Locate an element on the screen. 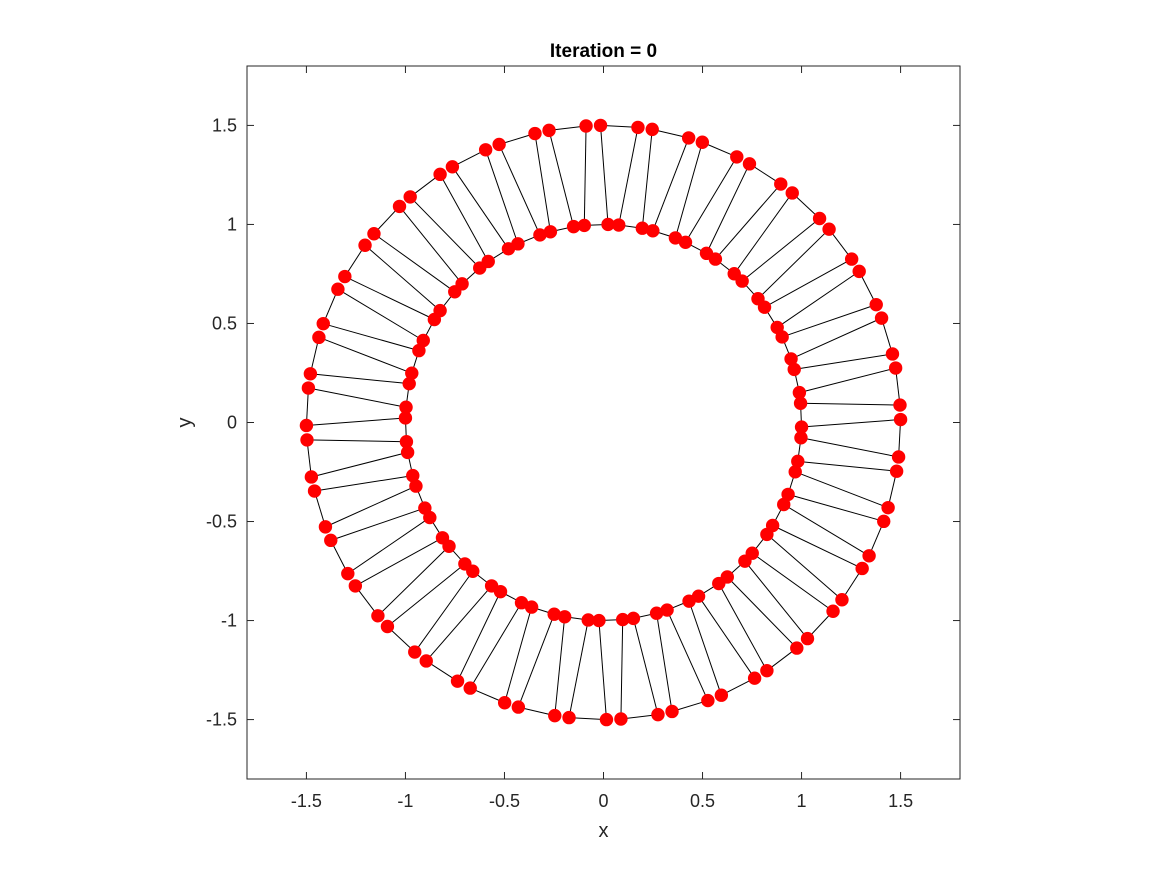 The image size is (1167, 875). y-tick-label: 0 is located at coordinates (232, 423).